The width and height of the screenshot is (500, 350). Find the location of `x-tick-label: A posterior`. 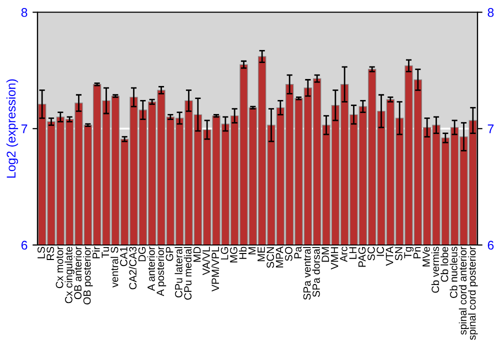

x-tick-label: A posterior is located at coordinates (161, 271).